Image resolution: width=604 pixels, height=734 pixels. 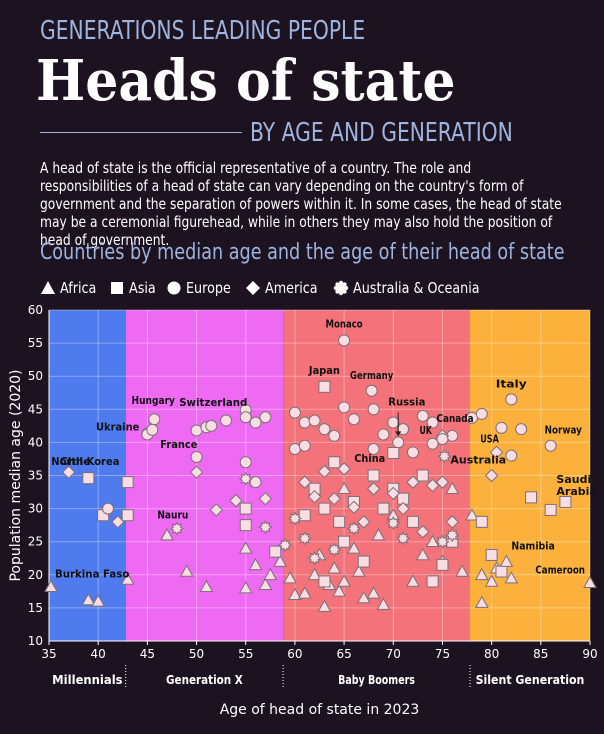 I want to click on subtitle: BY AGE AND GENERATION, so click(x=381, y=133).